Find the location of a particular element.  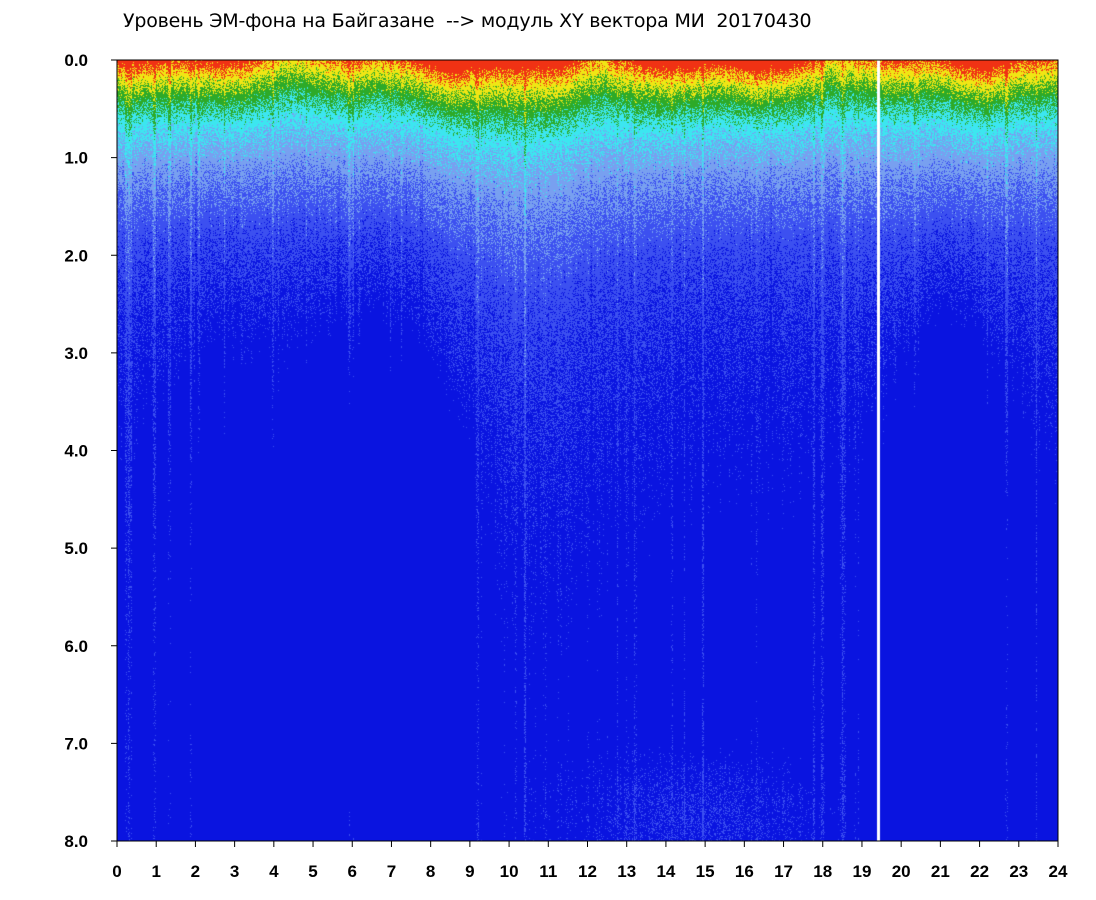

y-tick-label: 2.0 is located at coordinates (76, 255).